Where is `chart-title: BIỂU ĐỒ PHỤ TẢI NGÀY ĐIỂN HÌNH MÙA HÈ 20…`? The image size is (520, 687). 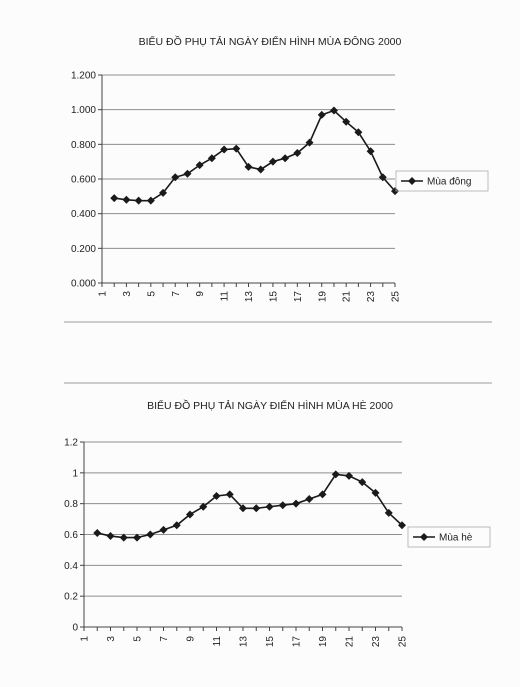
chart-title: BIỂU ĐỒ PHỤ TẢI NGÀY ĐIỂN HÌNH MÙA HÈ 20… is located at coordinates (270, 405).